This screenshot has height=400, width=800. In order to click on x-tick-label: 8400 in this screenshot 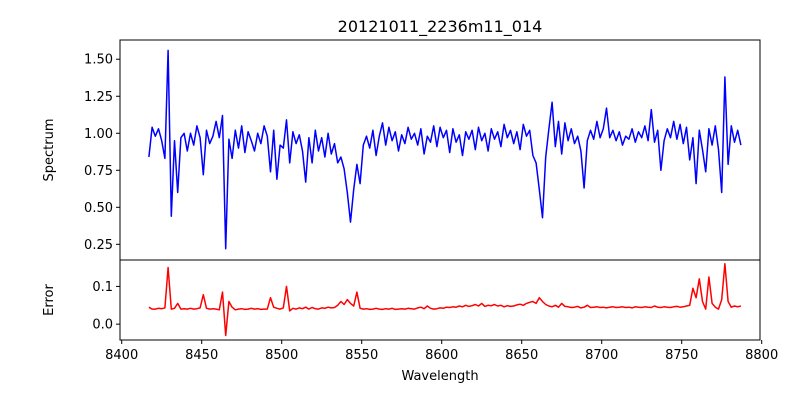, I will do `click(121, 355)`.